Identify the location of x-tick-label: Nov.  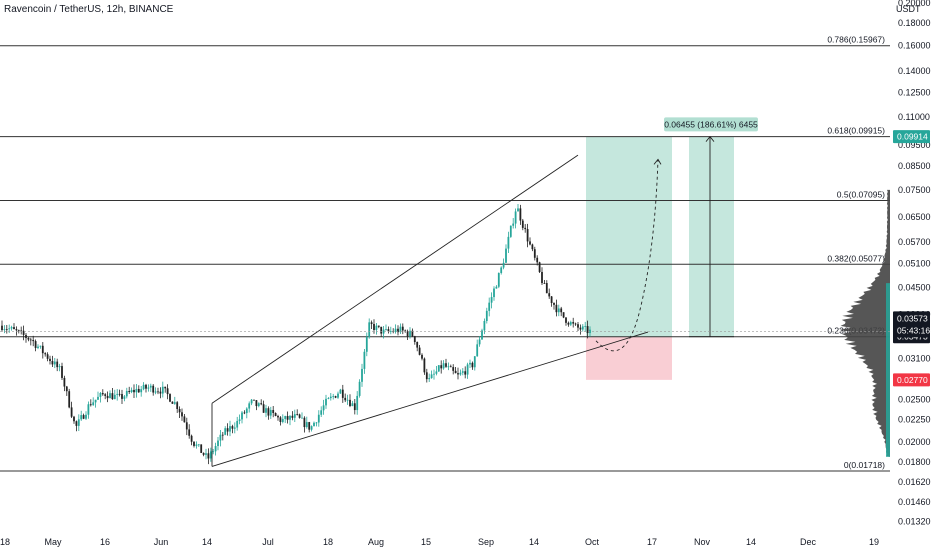
(702, 542).